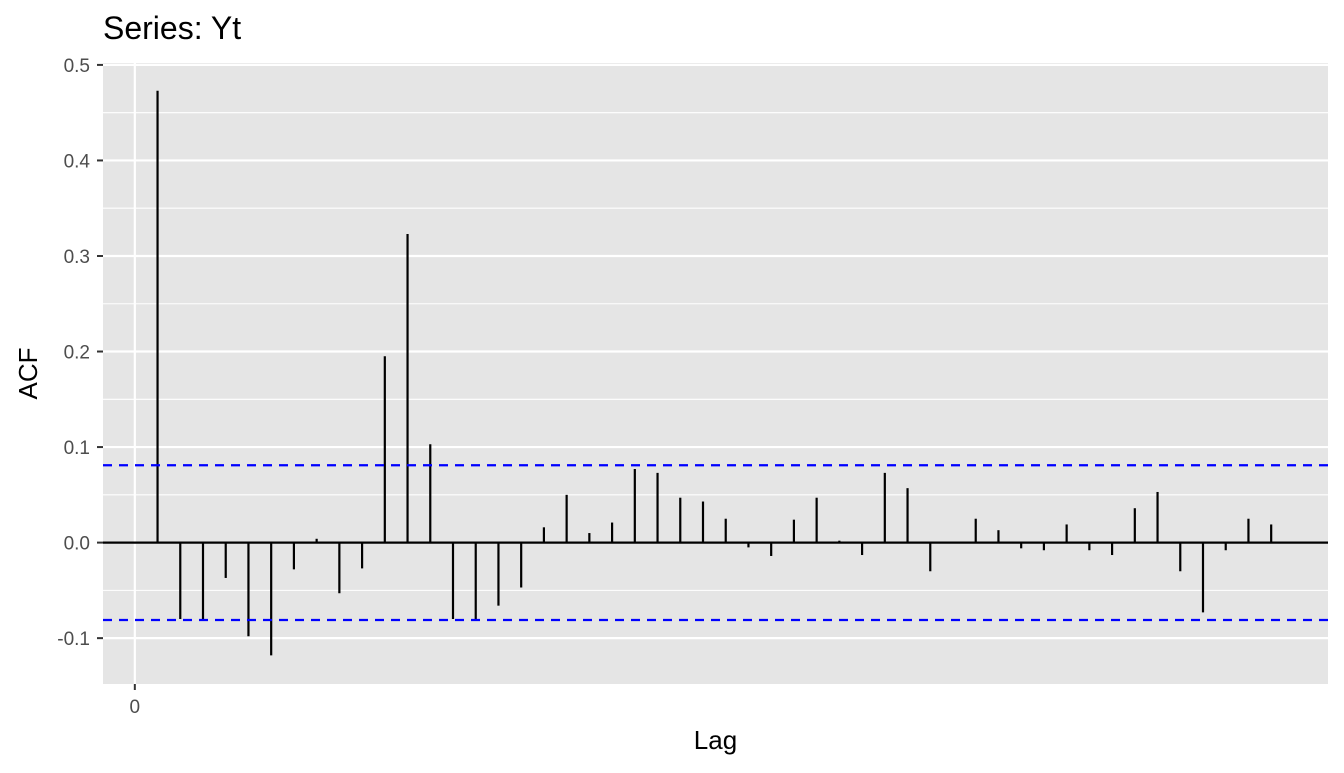 Image resolution: width=1344 pixels, height=773 pixels. What do you see at coordinates (715, 740) in the screenshot?
I see `x-axis-title: Lag` at bounding box center [715, 740].